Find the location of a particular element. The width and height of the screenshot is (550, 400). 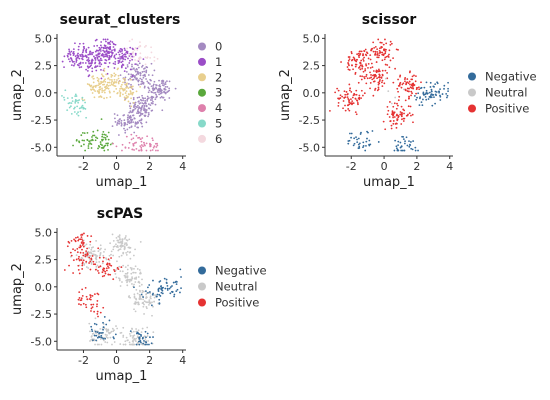

legend-label: Positive is located at coordinates (507, 109).